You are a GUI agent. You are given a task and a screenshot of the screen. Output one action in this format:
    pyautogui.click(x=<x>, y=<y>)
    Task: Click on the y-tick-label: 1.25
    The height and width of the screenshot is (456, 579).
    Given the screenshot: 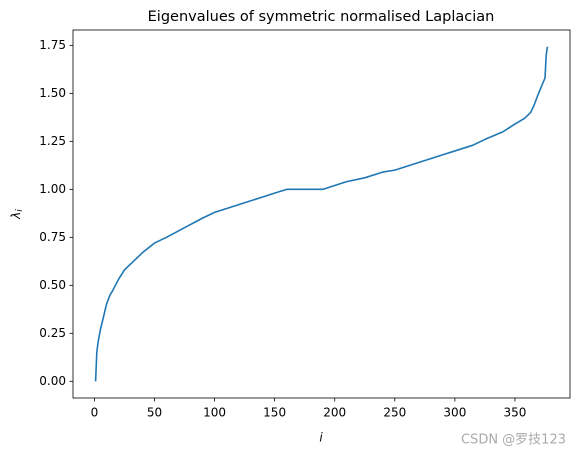 What is the action you would take?
    pyautogui.click(x=52, y=141)
    